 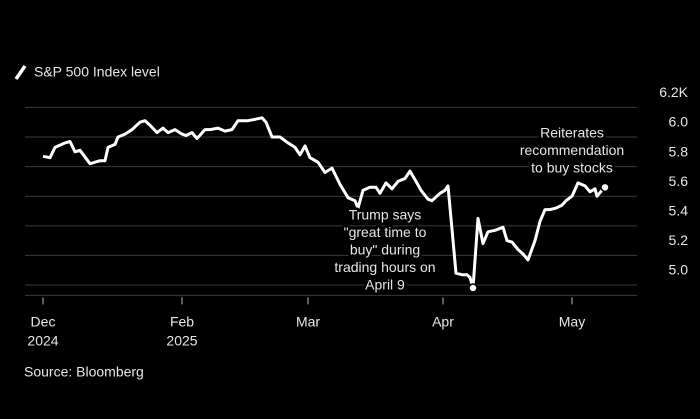 I want to click on y-tick-label: 5.8, so click(x=679, y=151).